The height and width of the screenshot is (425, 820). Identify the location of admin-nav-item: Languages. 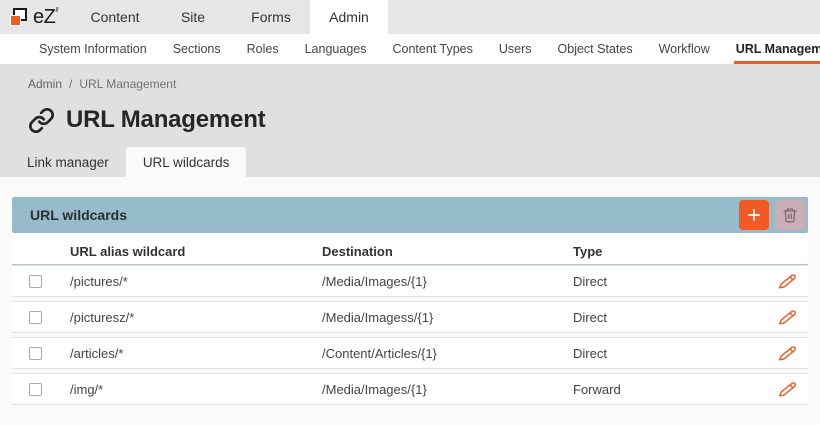
(336, 49).